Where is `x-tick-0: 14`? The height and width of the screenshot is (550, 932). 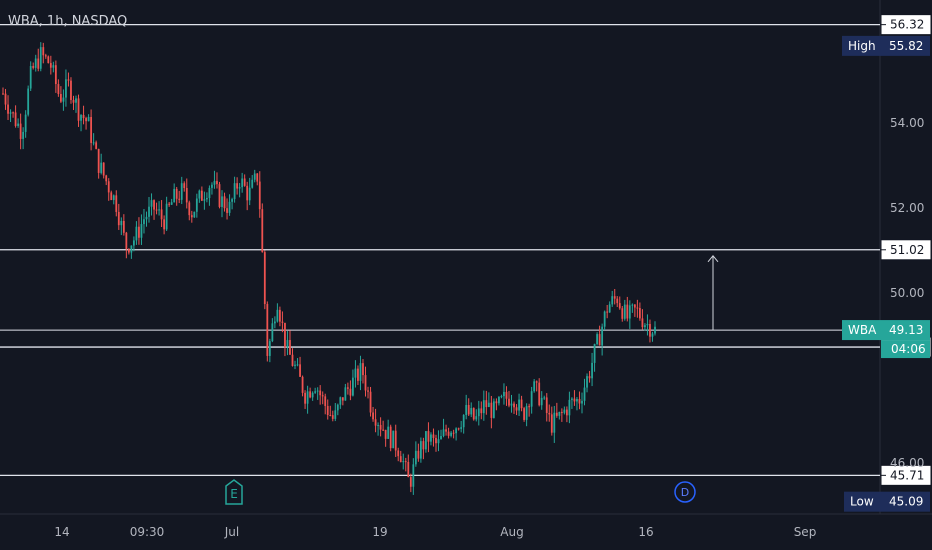
x-tick-0: 14 is located at coordinates (61, 532).